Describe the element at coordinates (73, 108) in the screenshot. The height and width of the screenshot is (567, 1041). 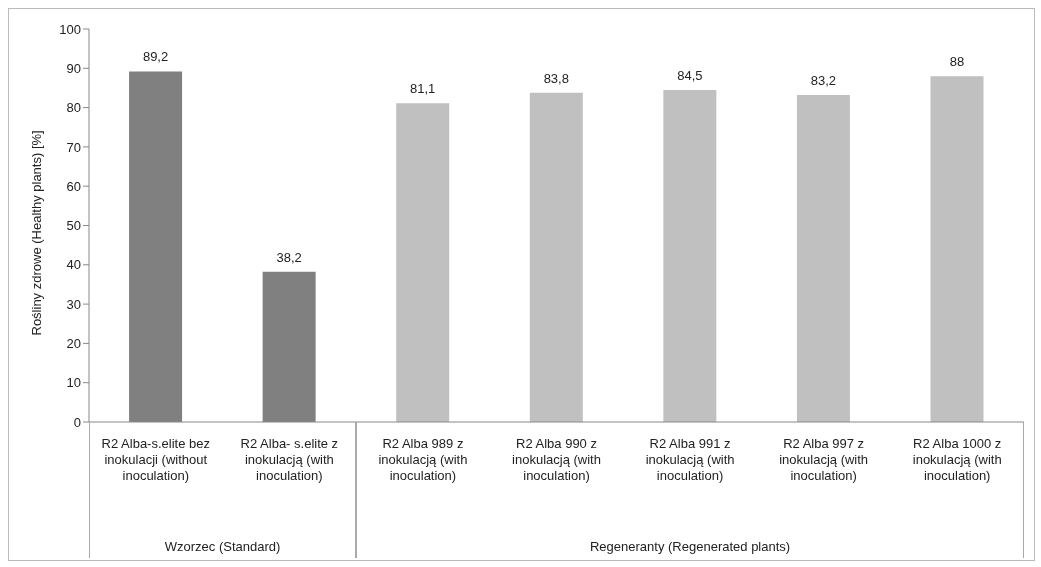
I see `y-tick-label: 80` at that location.